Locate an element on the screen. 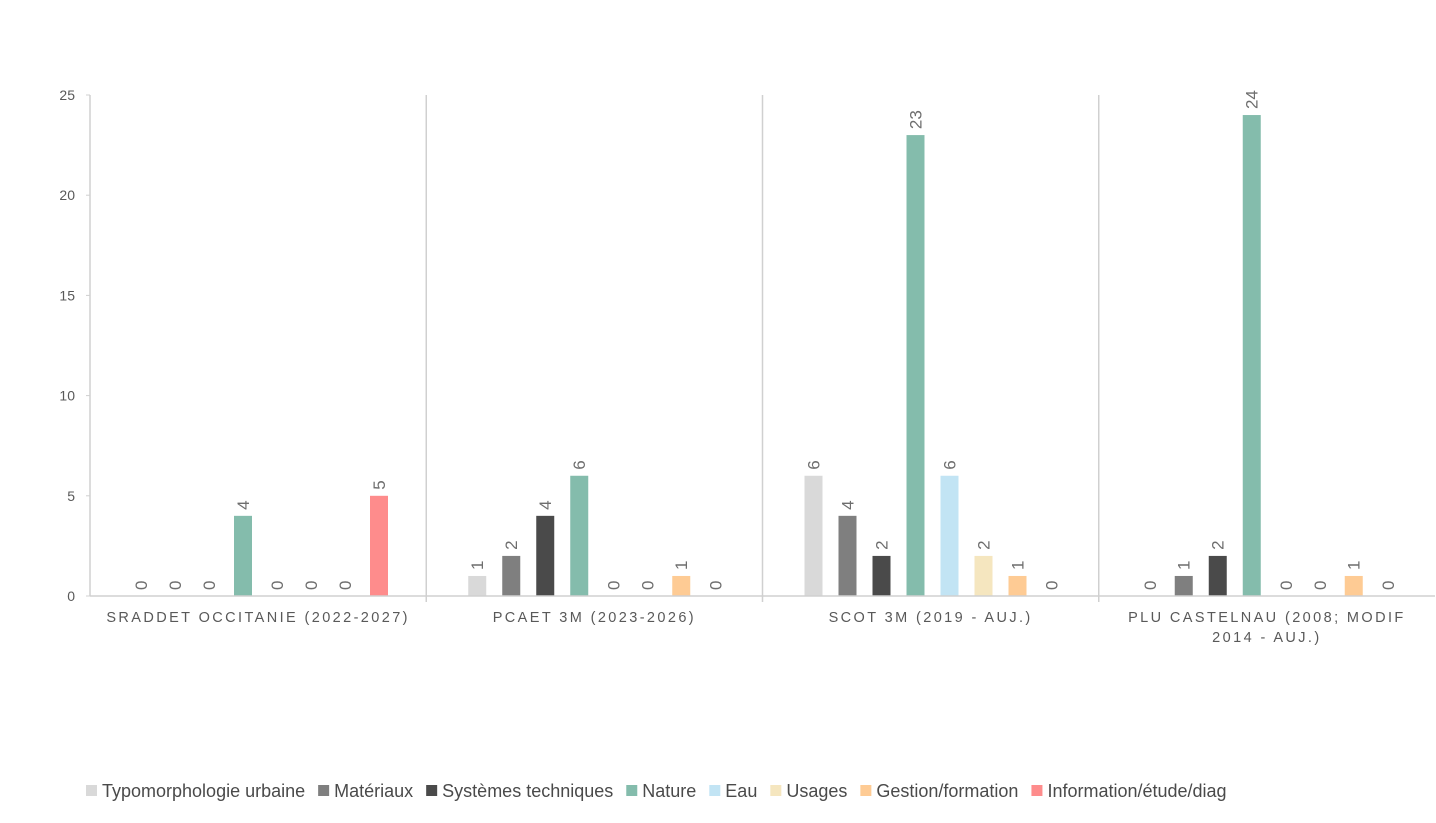 This screenshot has width=1436, height=823. legend-item: Usages is located at coordinates (808, 791).